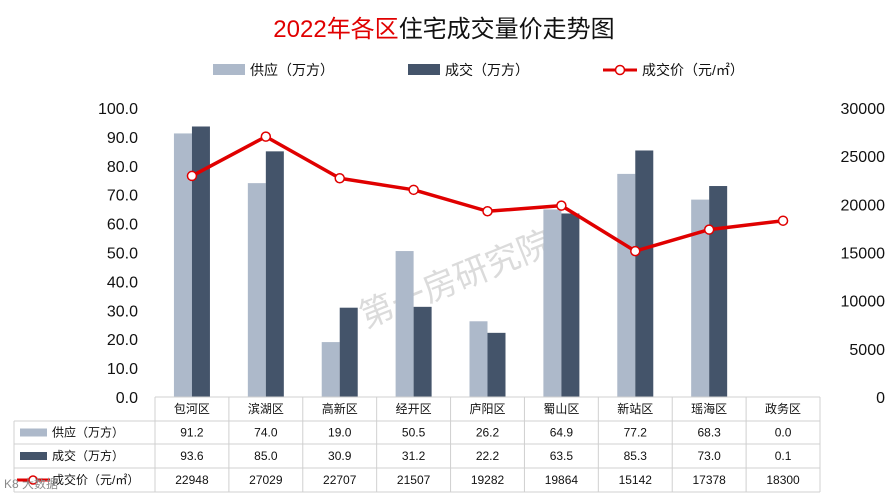 The height and width of the screenshot is (494, 889). Describe the element at coordinates (335, 29) in the screenshot. I see `chart-title-year: 2022年各区` at that location.